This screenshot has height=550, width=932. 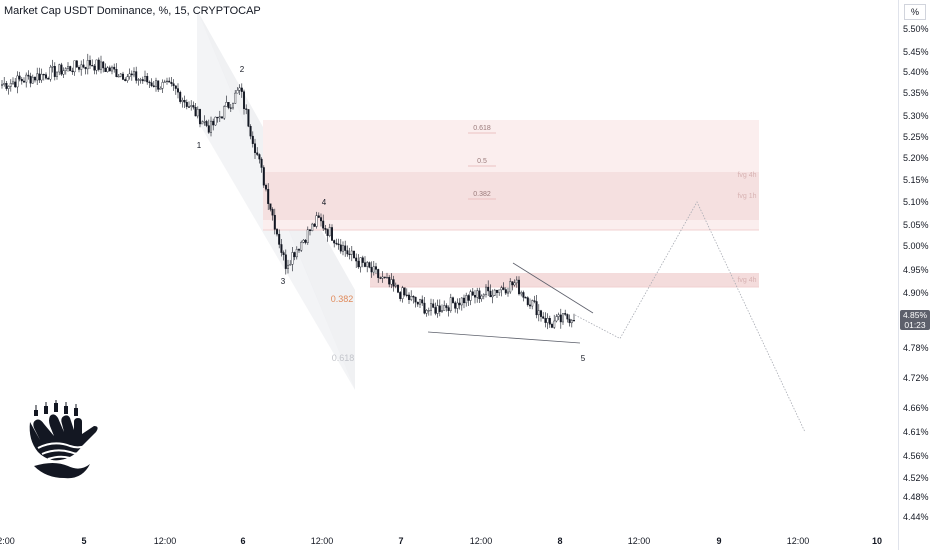 I want to click on price-tick-label: 5.00%, so click(x=916, y=246).